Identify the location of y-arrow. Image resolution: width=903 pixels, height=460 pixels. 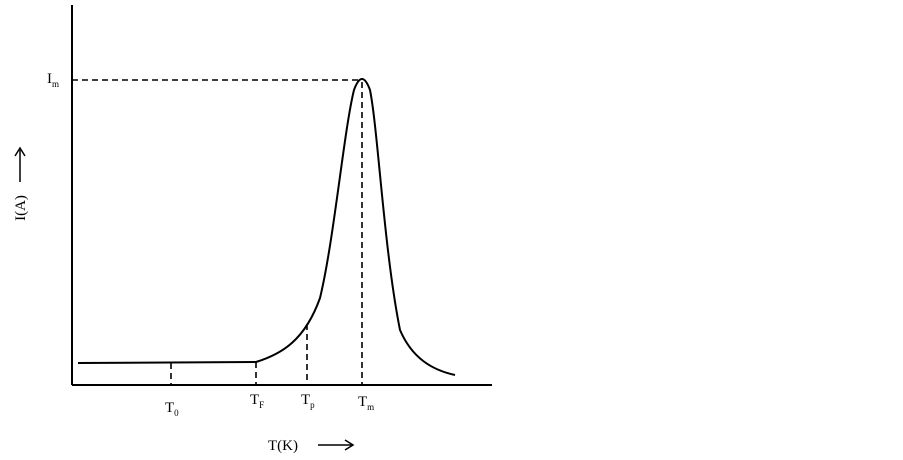
(20, 164).